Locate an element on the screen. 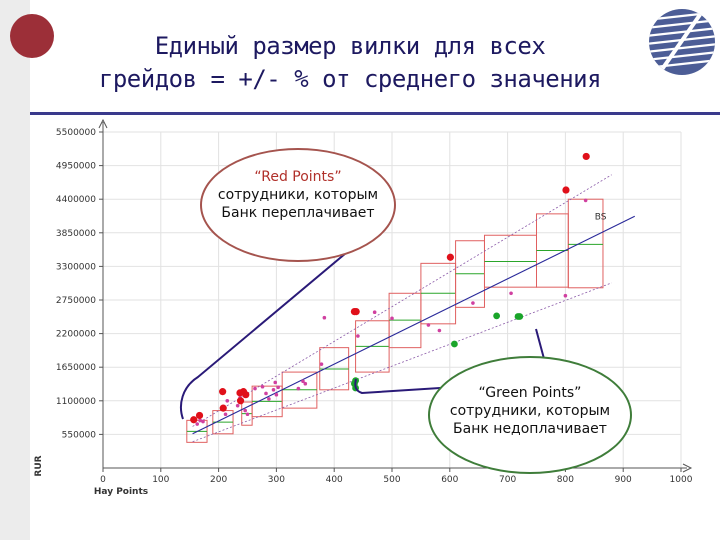 Image resolution: width=720 pixels, height=540 pixels. x-tick-label: 900 is located at coordinates (623, 480).